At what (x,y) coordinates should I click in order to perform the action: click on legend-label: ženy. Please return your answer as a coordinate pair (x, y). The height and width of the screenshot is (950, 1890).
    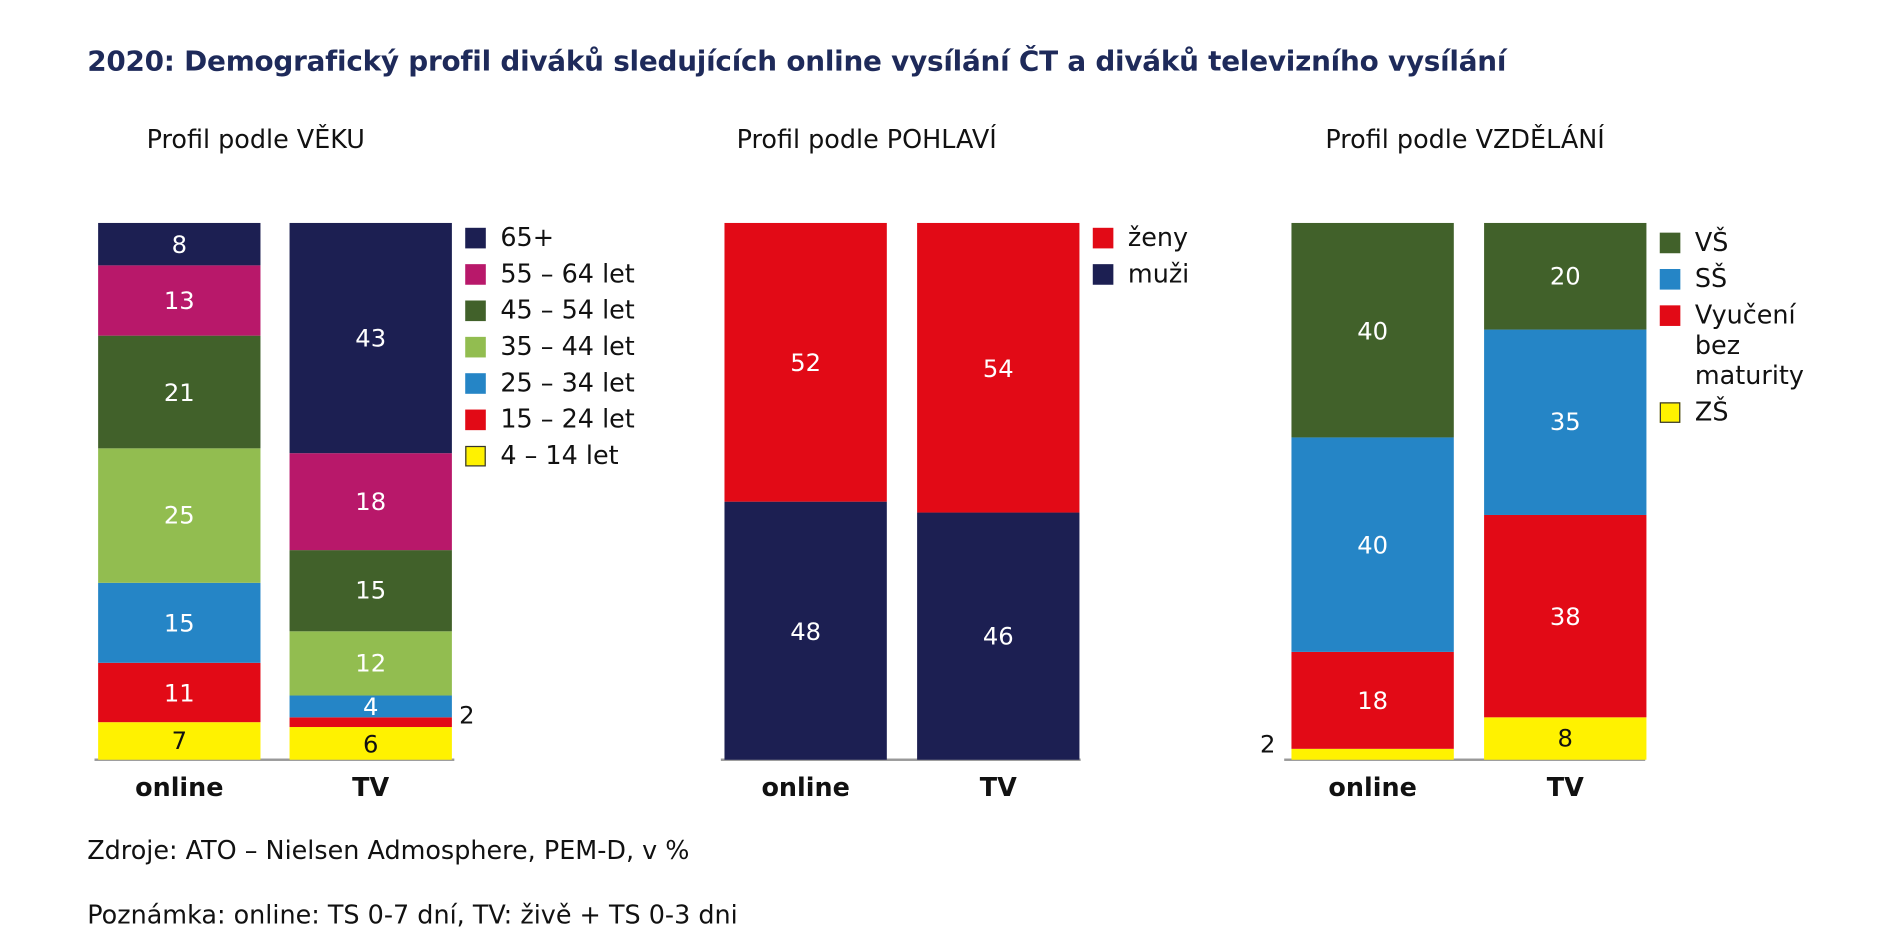
    Looking at the image, I should click on (1158, 237).